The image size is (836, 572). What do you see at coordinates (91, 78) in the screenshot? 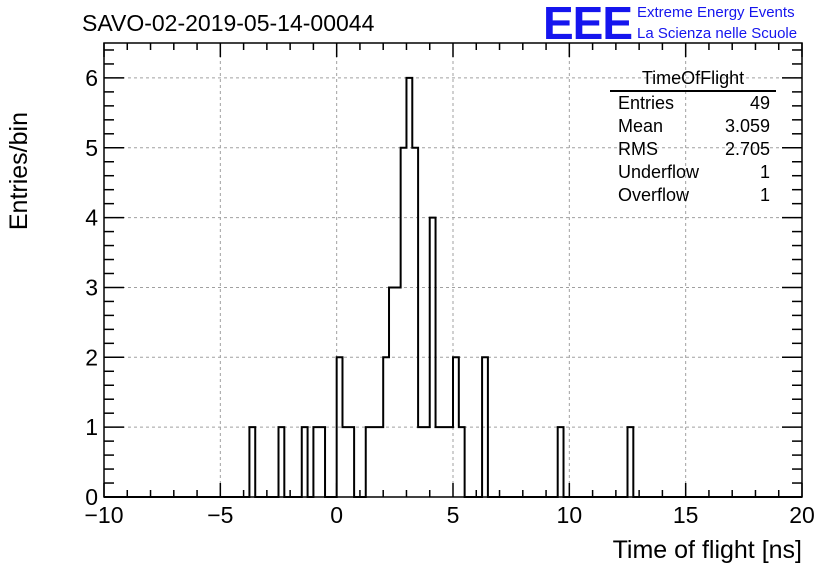
I see `y-tick-label: 6` at bounding box center [91, 78].